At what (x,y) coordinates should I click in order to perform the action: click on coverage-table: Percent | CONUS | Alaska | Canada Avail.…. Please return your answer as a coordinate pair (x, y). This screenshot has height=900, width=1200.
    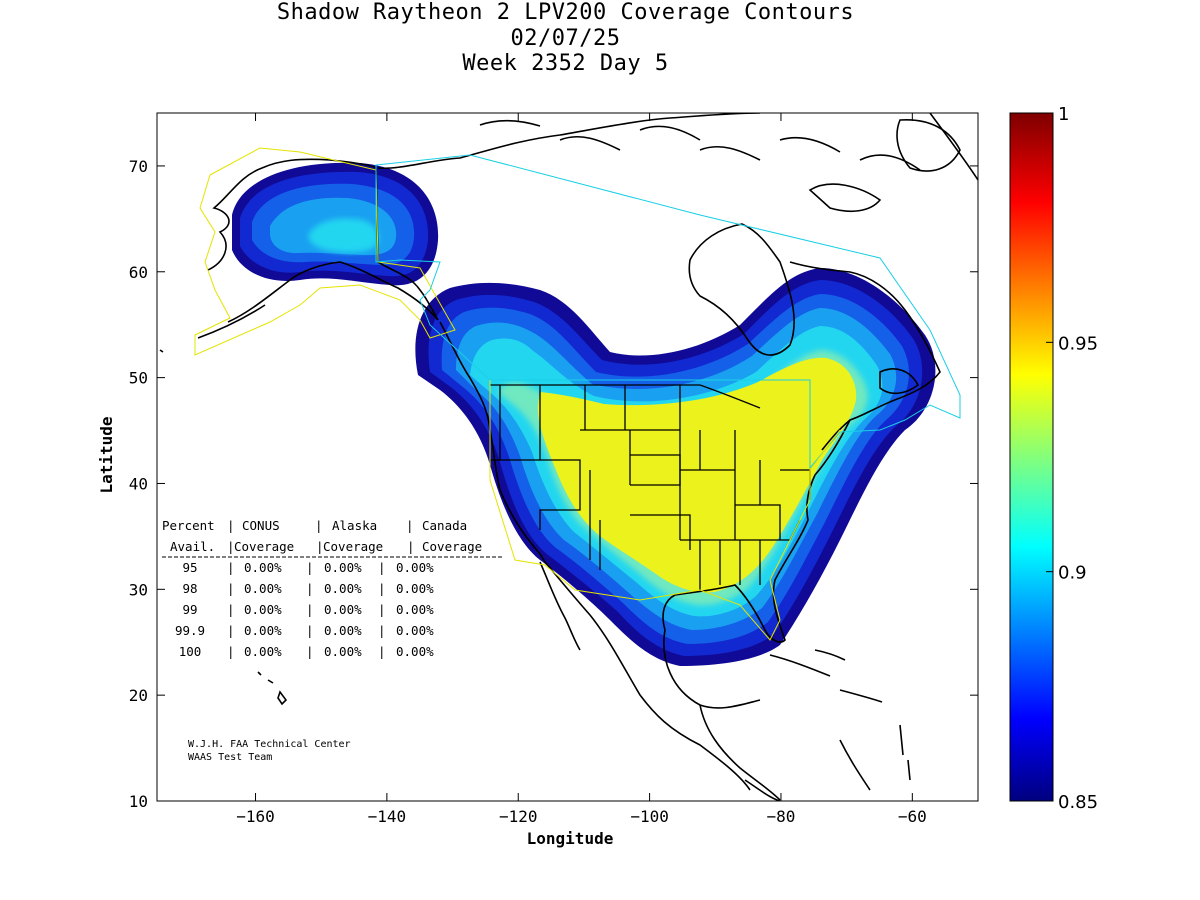
    Looking at the image, I should click on (332, 588).